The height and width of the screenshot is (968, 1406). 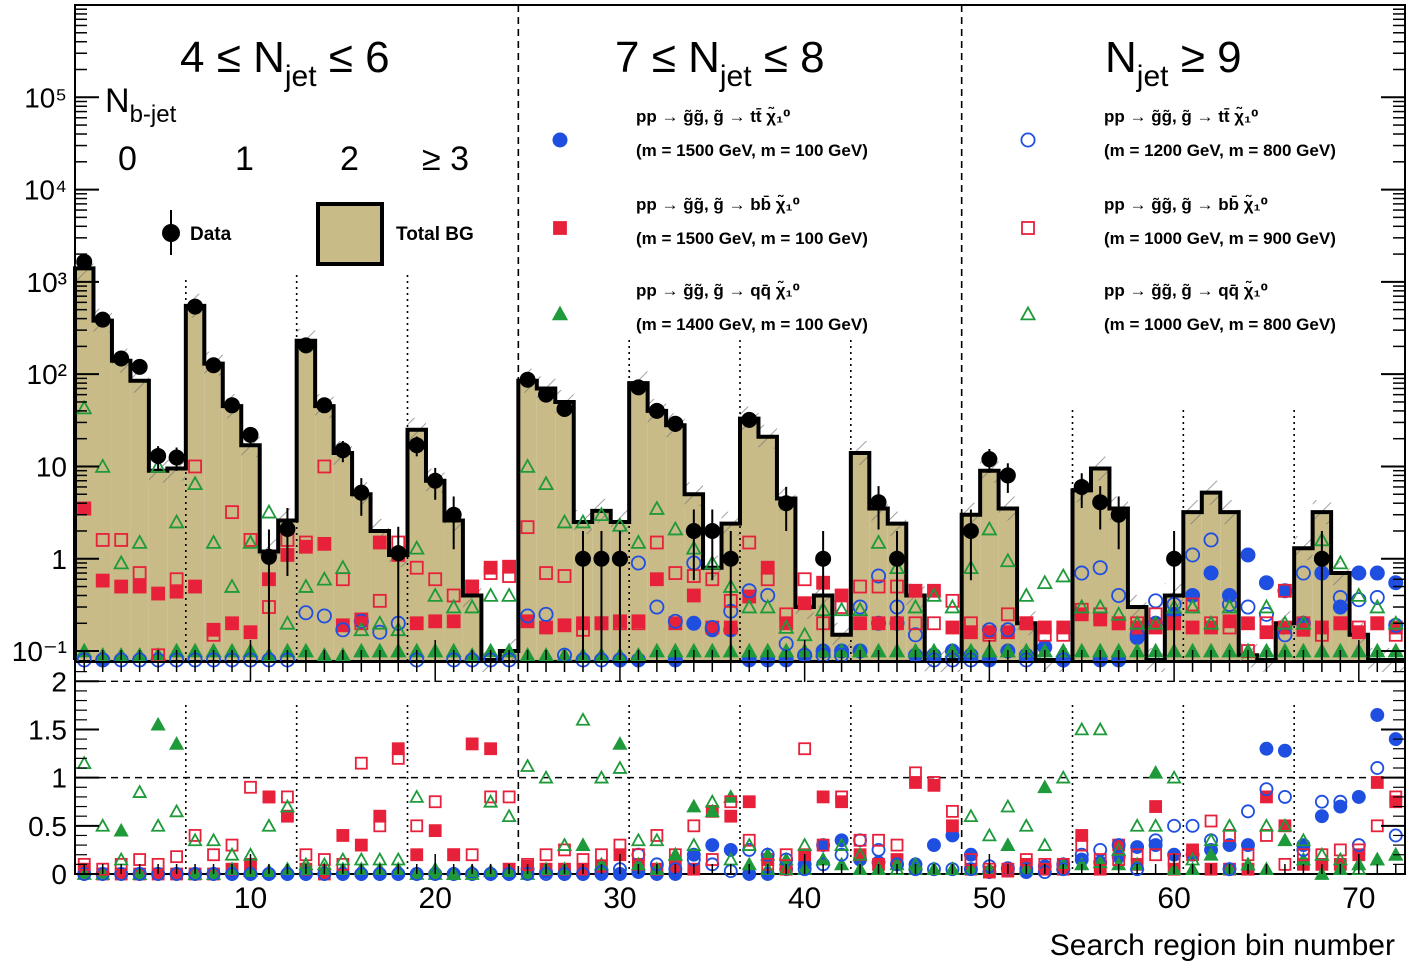 I want to click on nbjet-label-1: 1, so click(x=244, y=159).